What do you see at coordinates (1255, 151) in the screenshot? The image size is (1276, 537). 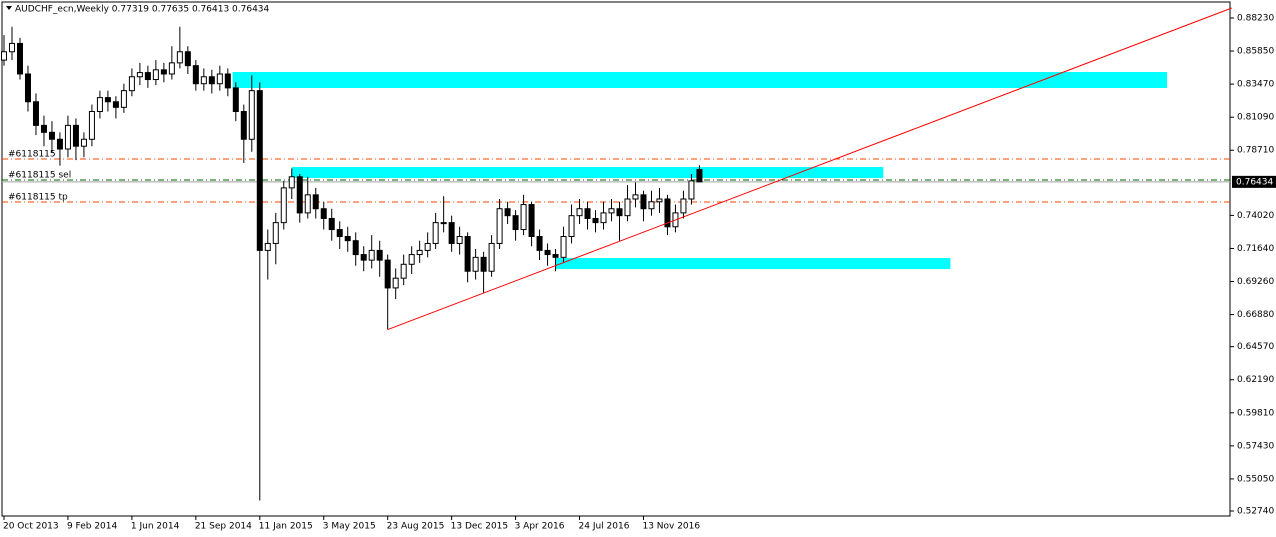 I see `y-tick-label: 0.78710` at bounding box center [1255, 151].